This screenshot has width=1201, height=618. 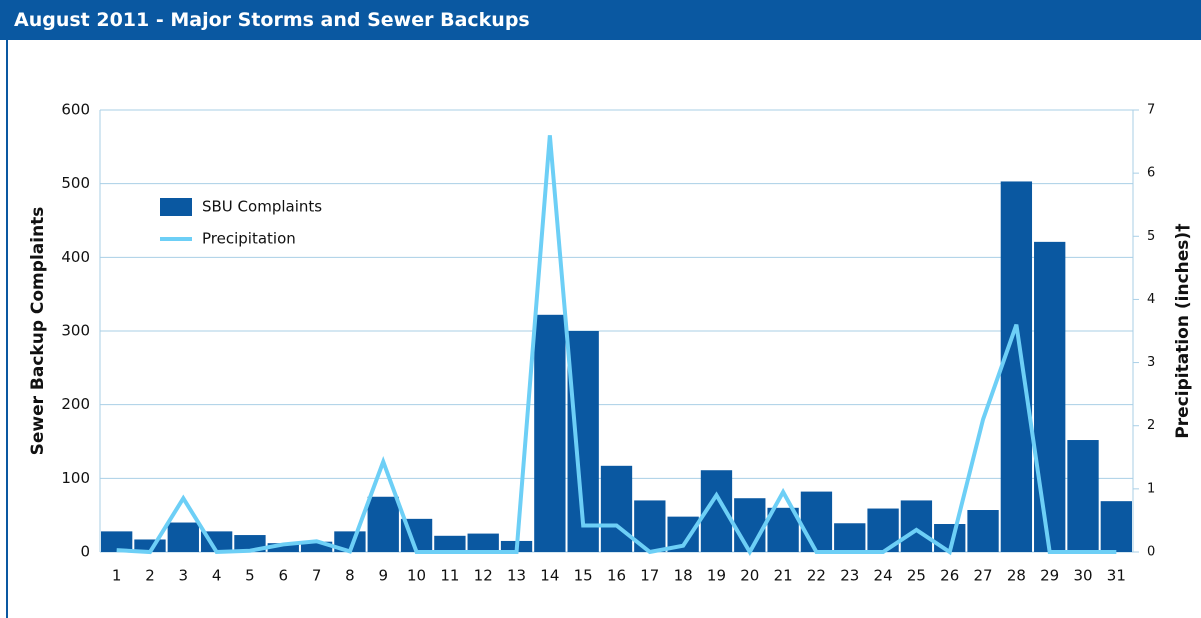 What do you see at coordinates (7, 329) in the screenshot?
I see `border` at bounding box center [7, 329].